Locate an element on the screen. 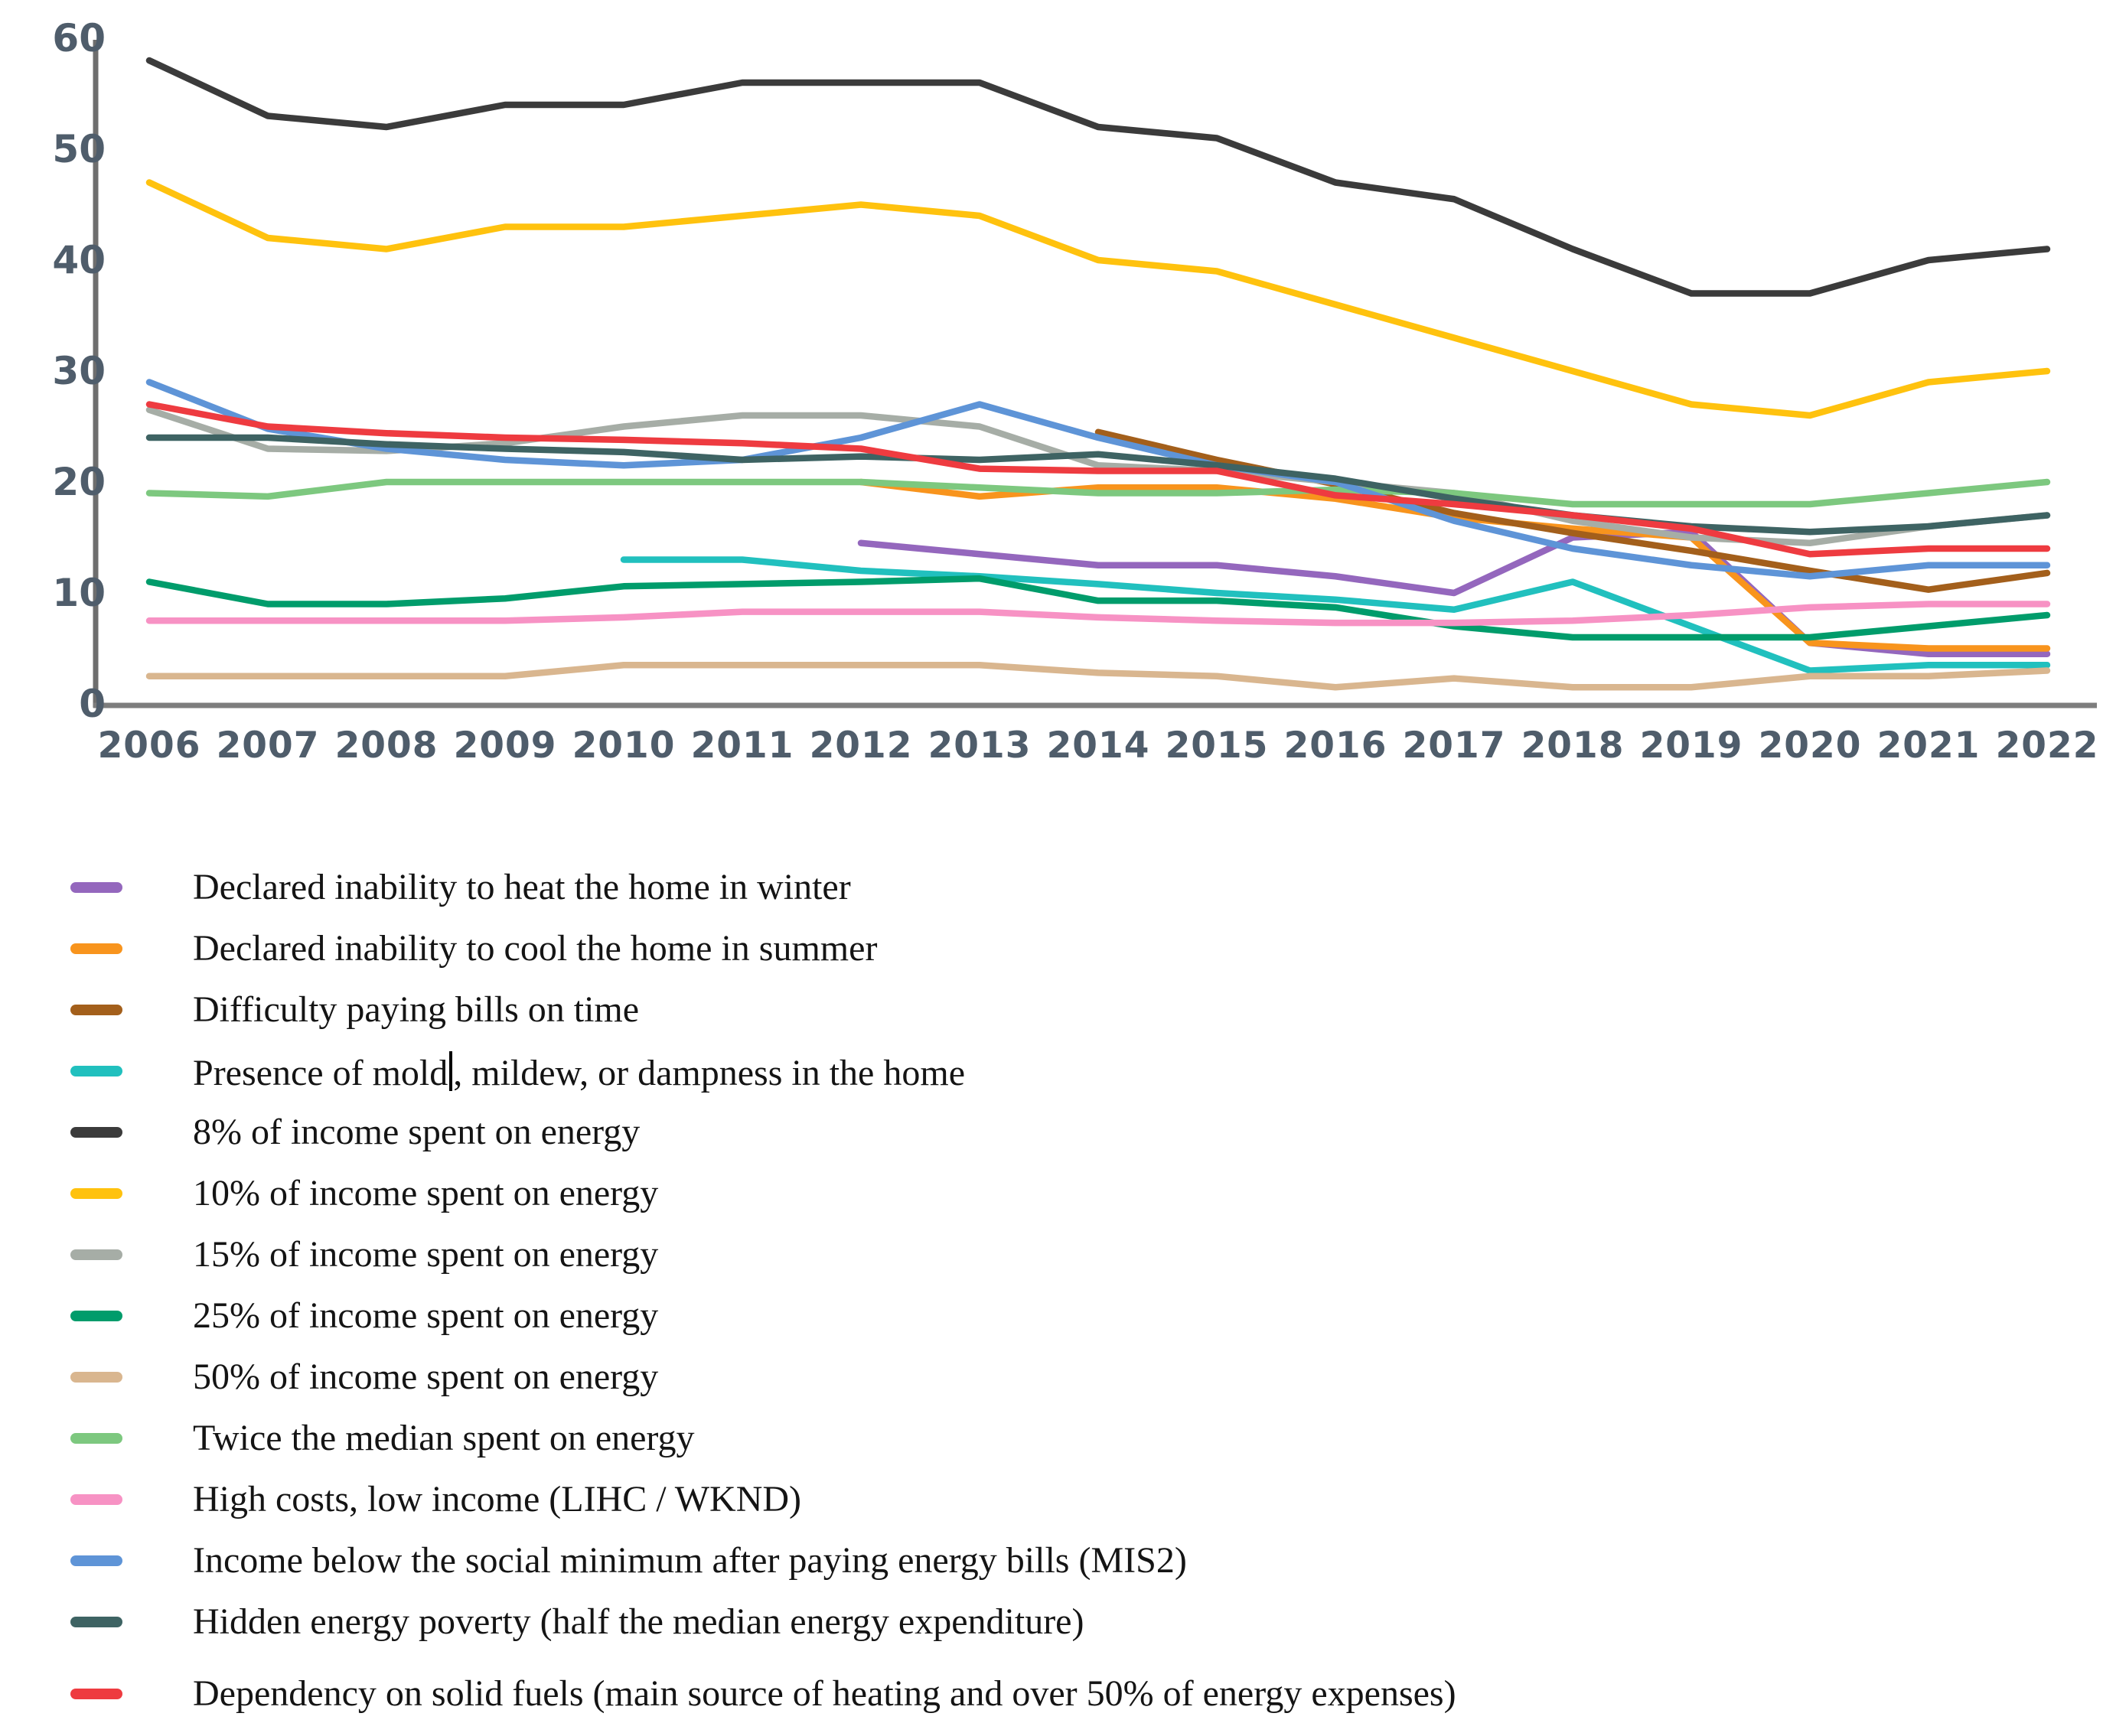  x-tick-label-2013: 2013 is located at coordinates (980, 746).